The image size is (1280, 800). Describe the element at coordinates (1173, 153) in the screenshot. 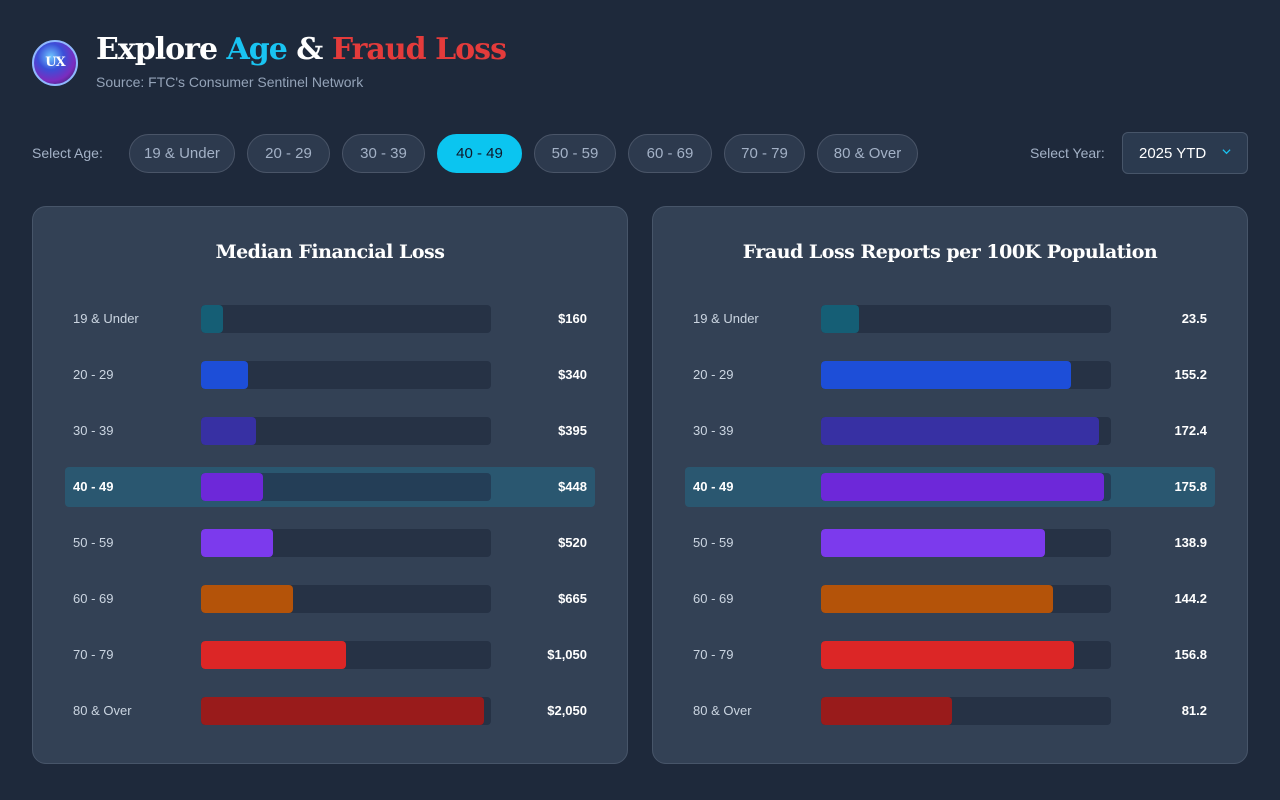

I see `year-select-value: 2025 YTD` at that location.